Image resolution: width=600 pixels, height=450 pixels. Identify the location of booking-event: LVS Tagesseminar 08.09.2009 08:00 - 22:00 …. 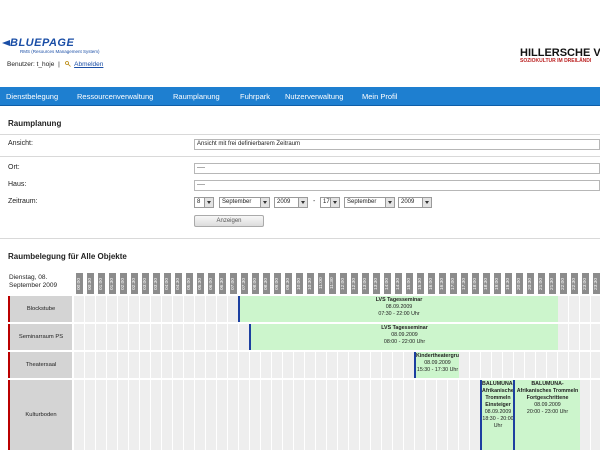
(404, 337).